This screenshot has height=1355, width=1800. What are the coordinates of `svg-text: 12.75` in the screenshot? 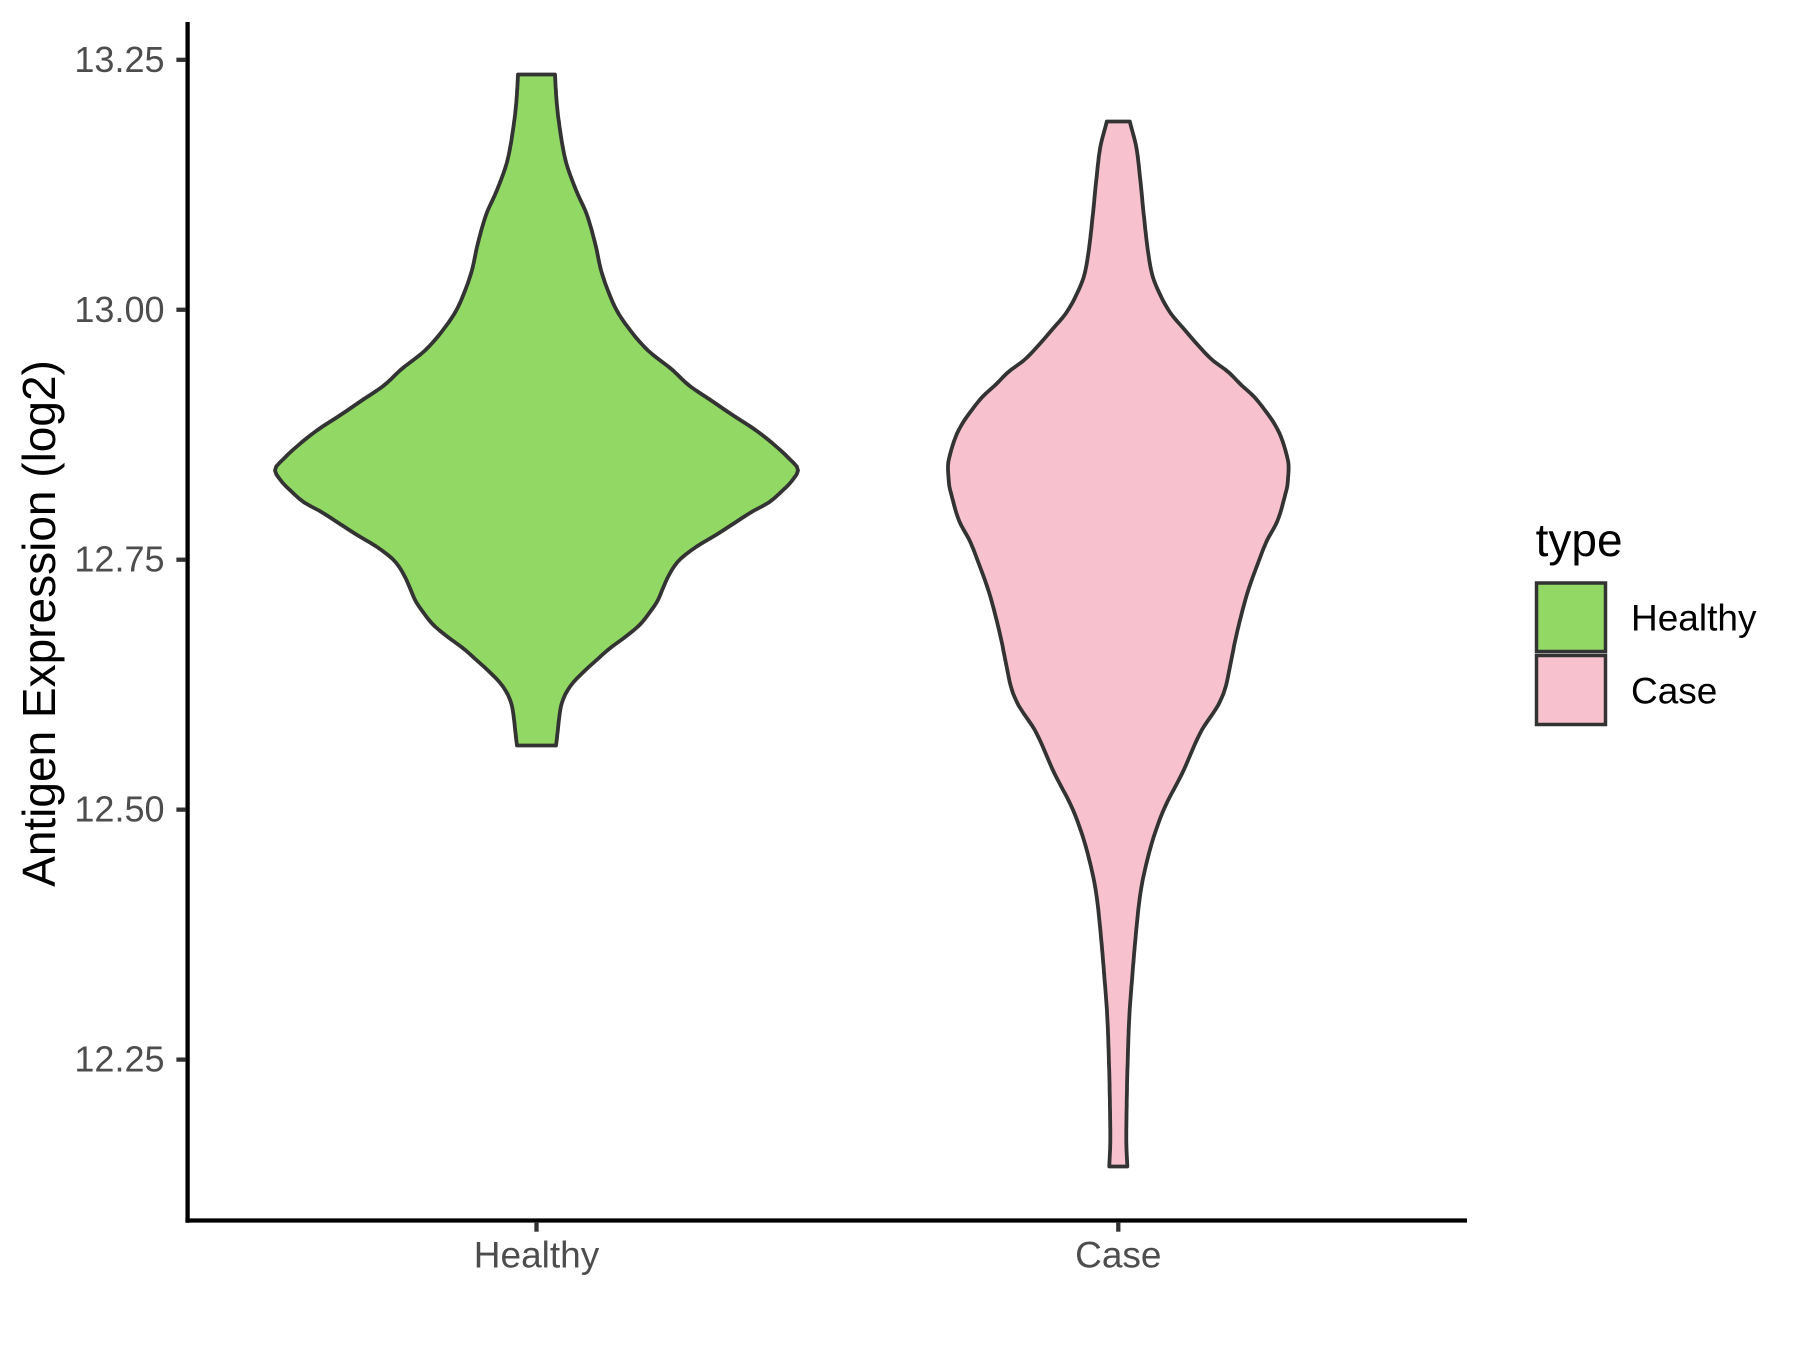 It's located at (119, 559).